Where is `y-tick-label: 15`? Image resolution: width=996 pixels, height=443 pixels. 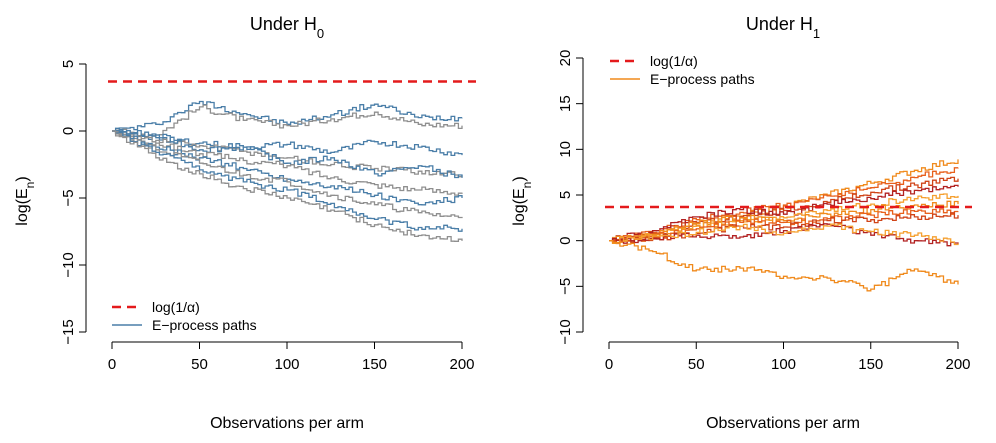 y-tick-label: 15 is located at coordinates (565, 103).